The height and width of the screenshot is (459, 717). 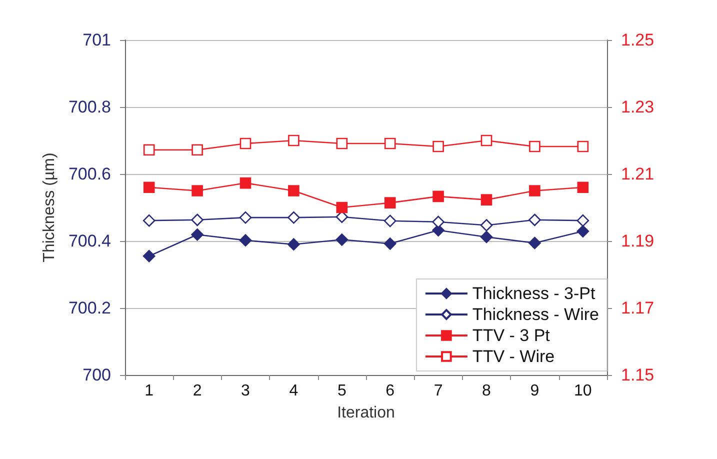 I want to click on y-tick-label: 700.4, so click(x=89, y=241).